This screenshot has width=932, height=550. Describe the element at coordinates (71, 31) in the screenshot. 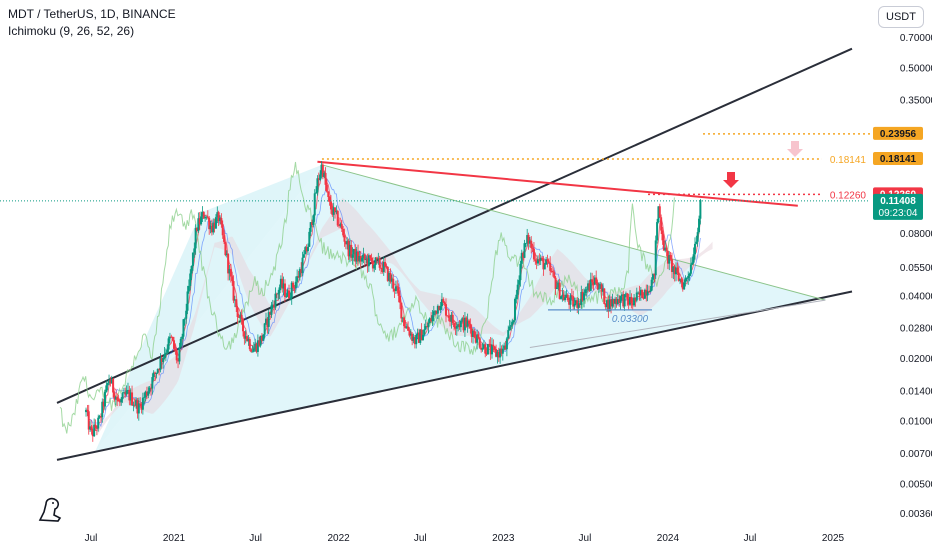

I see `indicator-legend: Ichimoku (9, 26, 52, 26)` at that location.